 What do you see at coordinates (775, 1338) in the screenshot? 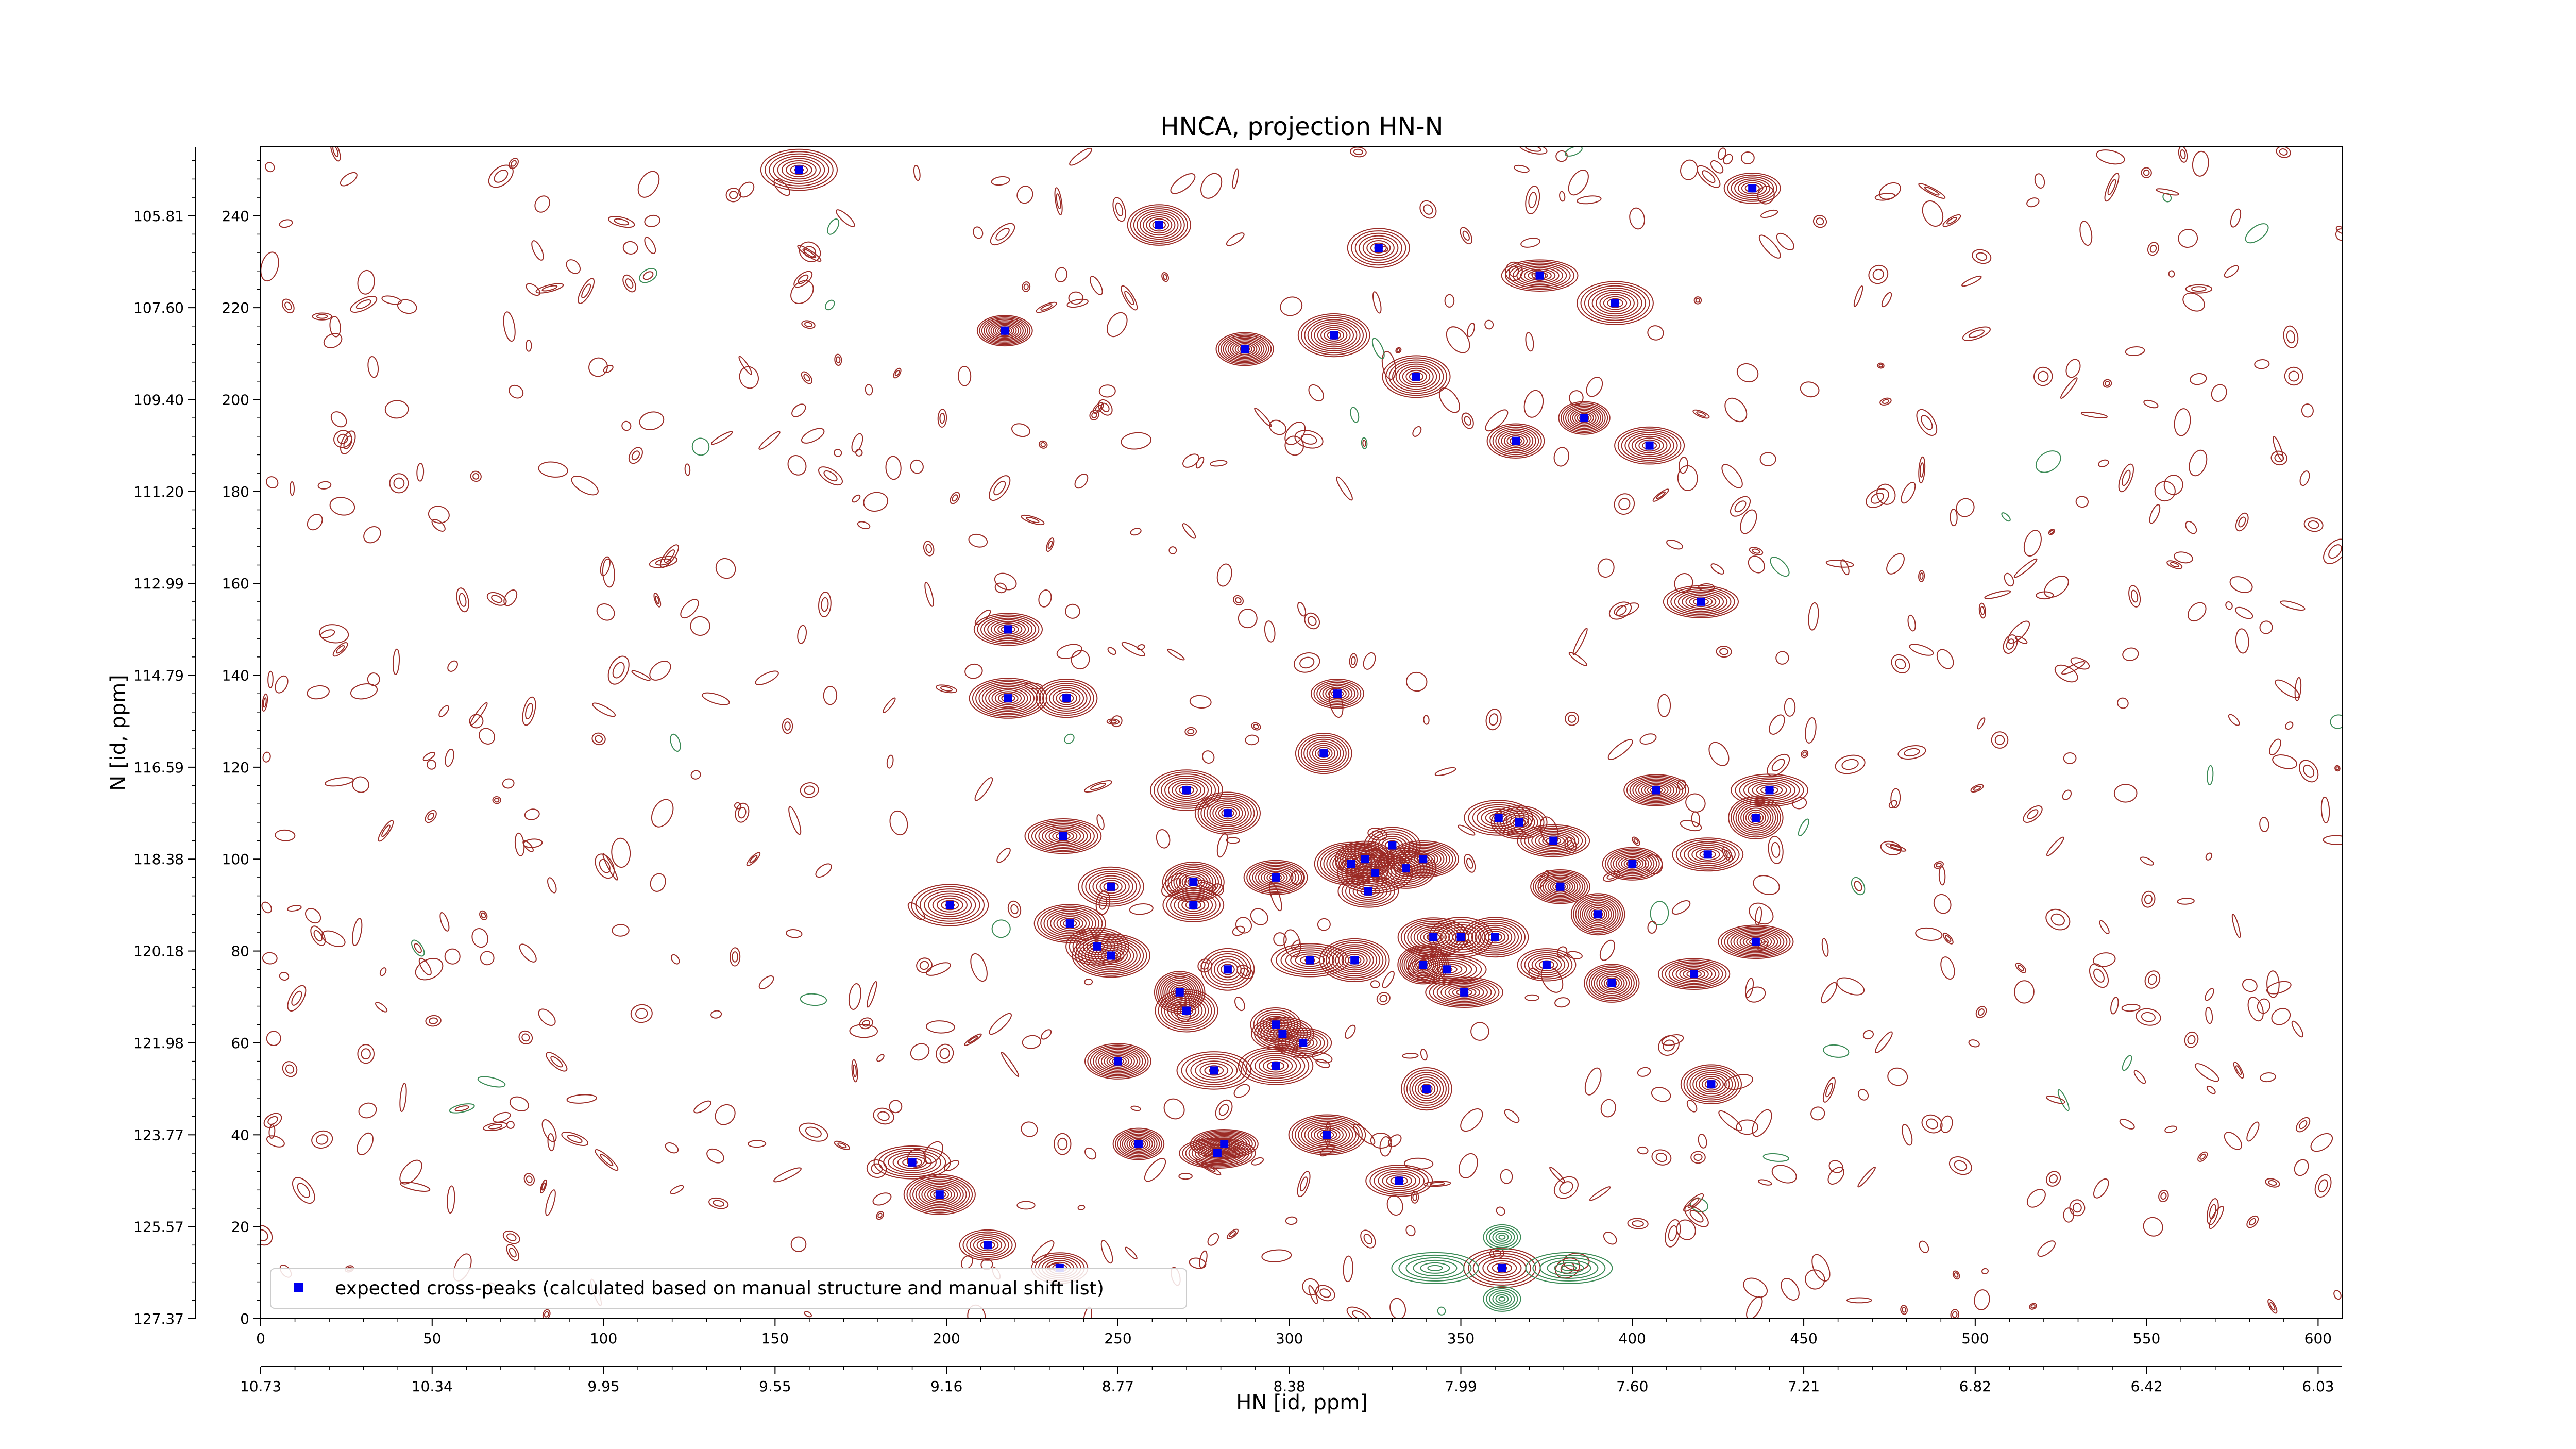
I see `x-tick-label: 150` at bounding box center [775, 1338].